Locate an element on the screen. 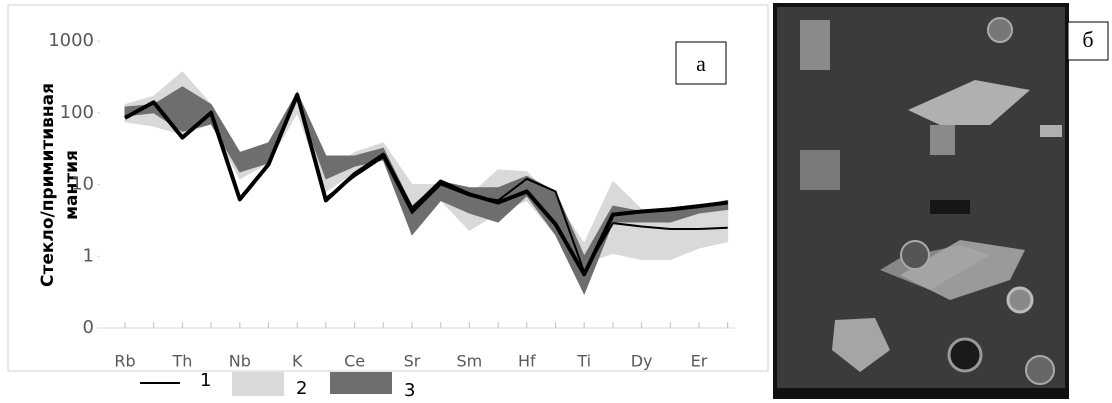 This screenshot has width=1112, height=403. x-tick-label: Rb is located at coordinates (124, 361).